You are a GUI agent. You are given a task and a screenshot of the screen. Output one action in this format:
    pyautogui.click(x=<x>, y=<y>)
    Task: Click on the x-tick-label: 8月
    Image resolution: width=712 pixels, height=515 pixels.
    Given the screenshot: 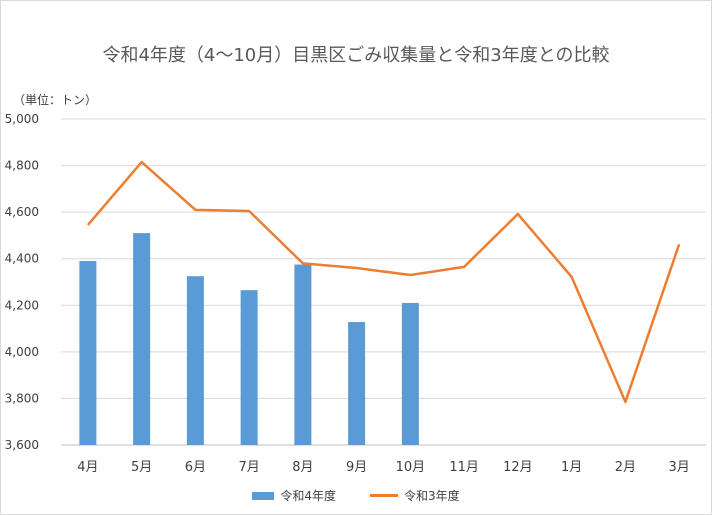 What is the action you would take?
    pyautogui.click(x=302, y=467)
    